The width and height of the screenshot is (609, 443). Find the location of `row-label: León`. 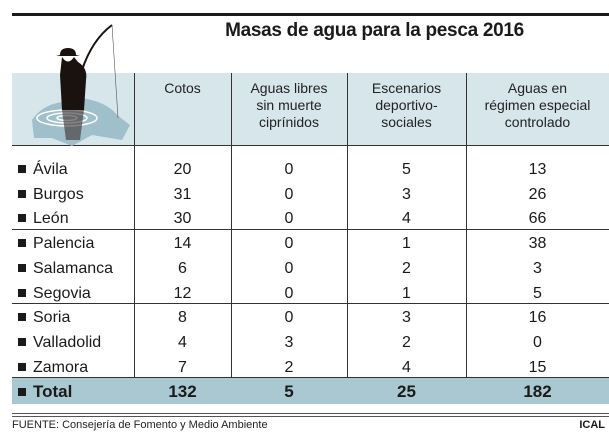

row-label: León is located at coordinates (43, 218).